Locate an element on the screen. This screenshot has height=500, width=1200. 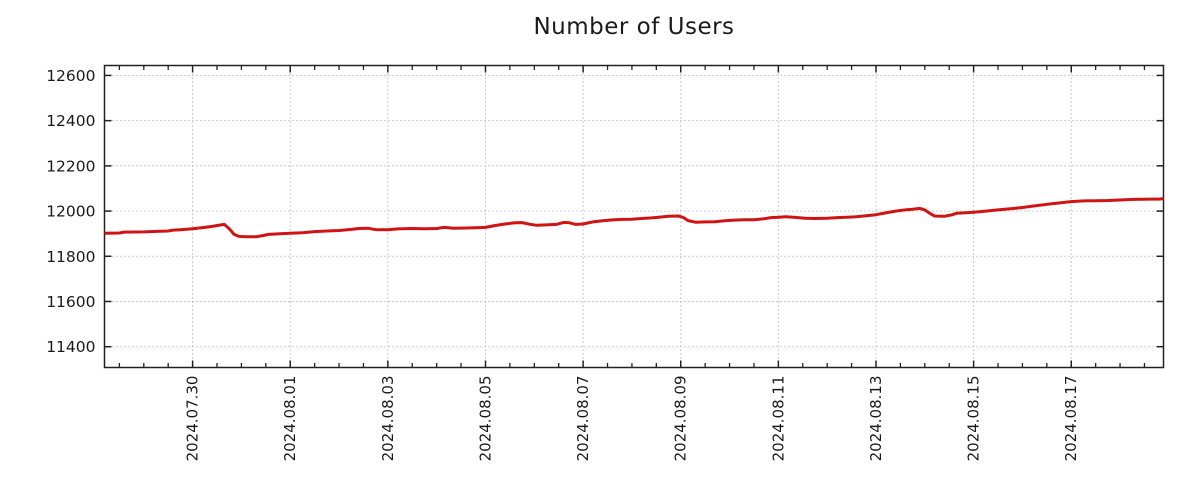
x-tick-label: 2024.08.05 is located at coordinates (485, 419).